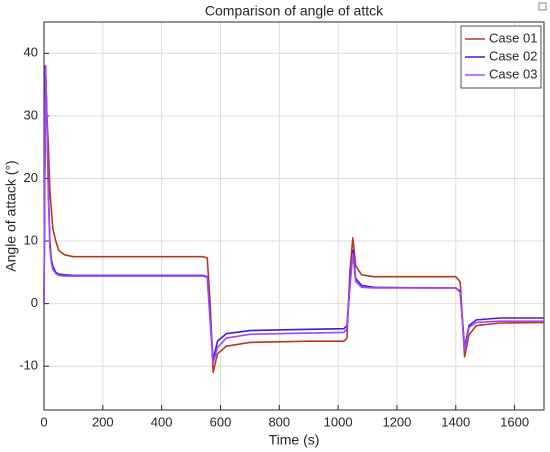 The width and height of the screenshot is (550, 452). Describe the element at coordinates (31, 177) in the screenshot. I see `y-tick-label: 20` at that location.